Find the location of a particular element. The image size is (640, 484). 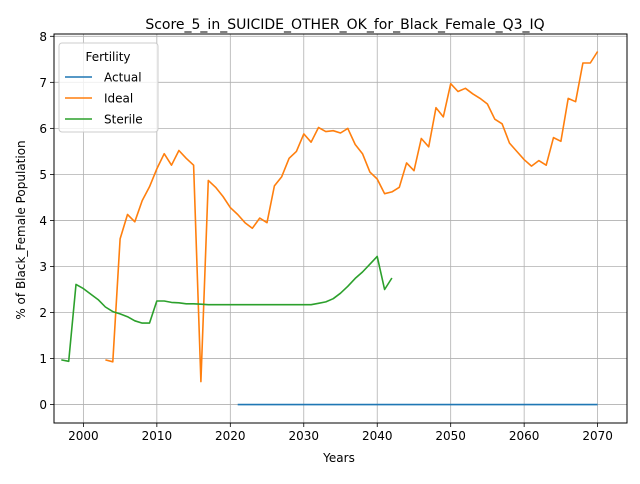

y-axis-ticks: 0 1 2 3 4 5 6 7 8 is located at coordinates (46, 221).